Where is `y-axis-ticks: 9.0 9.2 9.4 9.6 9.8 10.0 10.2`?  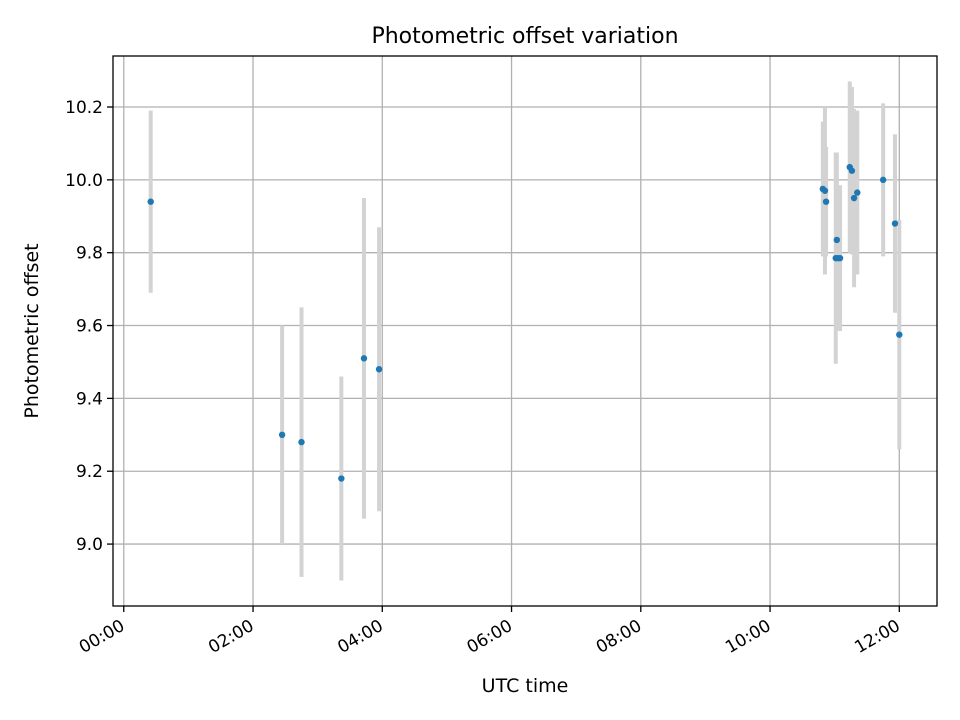
y-axis-ticks: 9.0 9.2 9.4 9.6 9.8 10.0 10.2 is located at coordinates (89, 326).